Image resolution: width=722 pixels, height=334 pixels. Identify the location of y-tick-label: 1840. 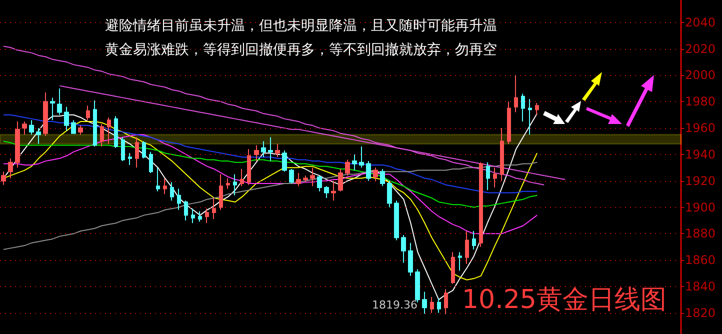
(700, 286).